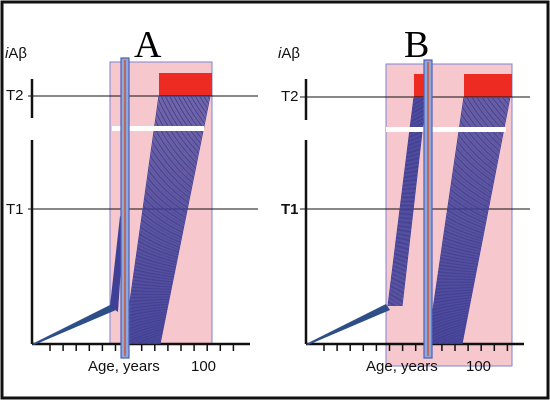  I want to click on panel-b-y-axis-label: iAβ, so click(289, 53).